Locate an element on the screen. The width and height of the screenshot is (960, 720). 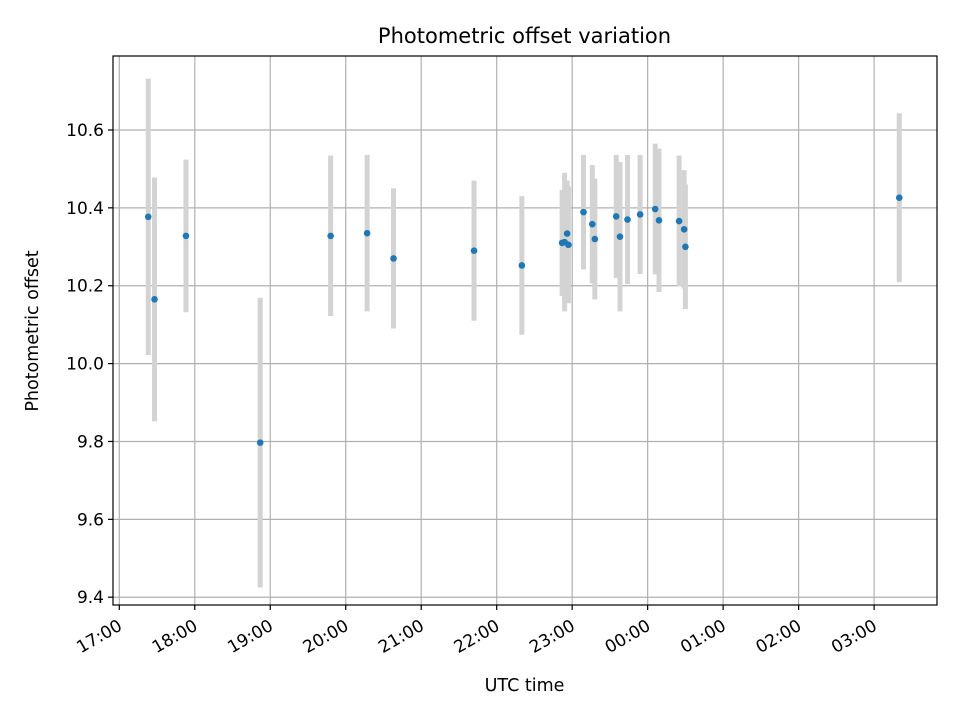
x-tick-label: 02:00 is located at coordinates (779, 637).